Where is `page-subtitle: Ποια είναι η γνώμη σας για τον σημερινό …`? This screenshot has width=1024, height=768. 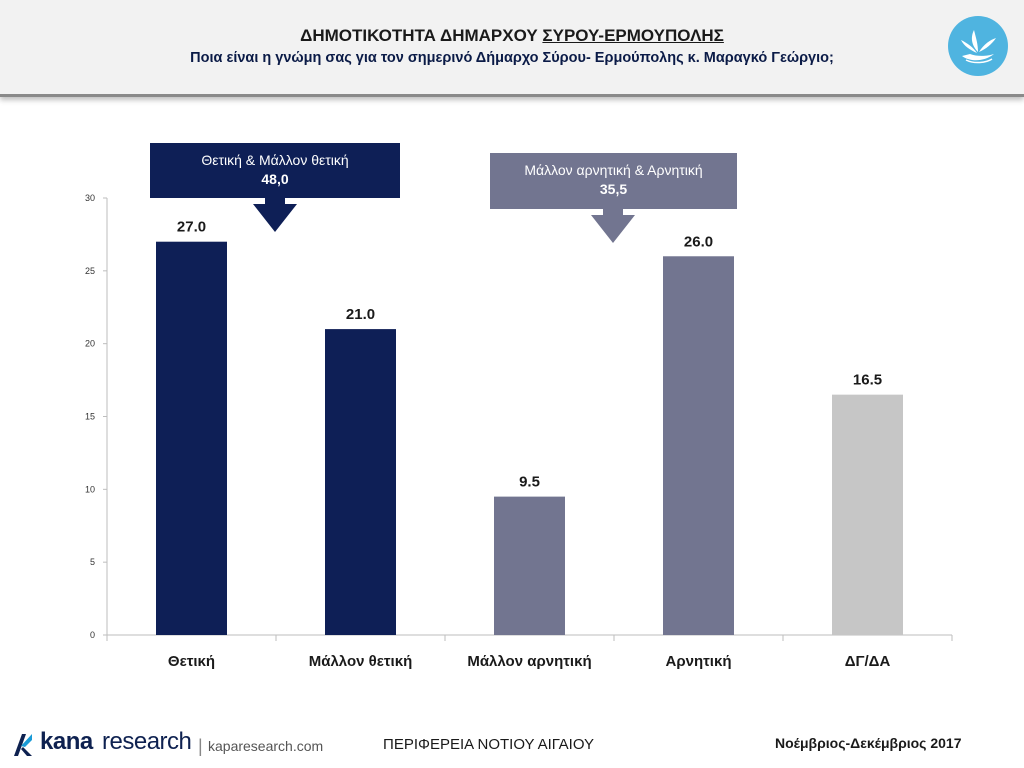
page-subtitle: Ποια είναι η γνώμη σας για τον σημερινό … is located at coordinates (512, 58).